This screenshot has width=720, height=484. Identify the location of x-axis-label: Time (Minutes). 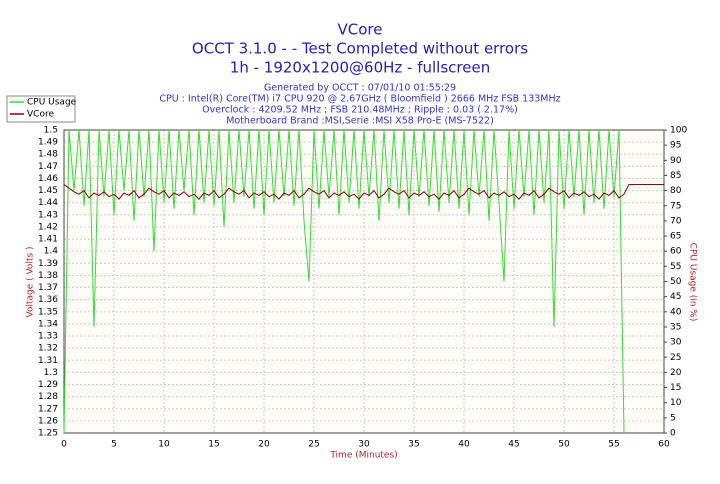
(363, 456).